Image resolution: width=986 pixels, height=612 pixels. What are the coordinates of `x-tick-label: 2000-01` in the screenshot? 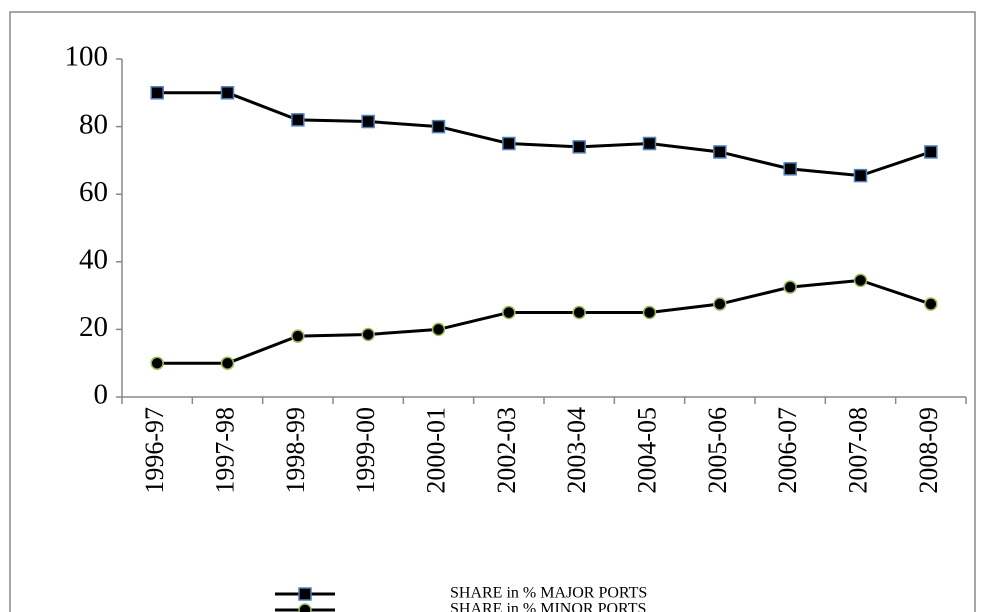 It's located at (435, 450).